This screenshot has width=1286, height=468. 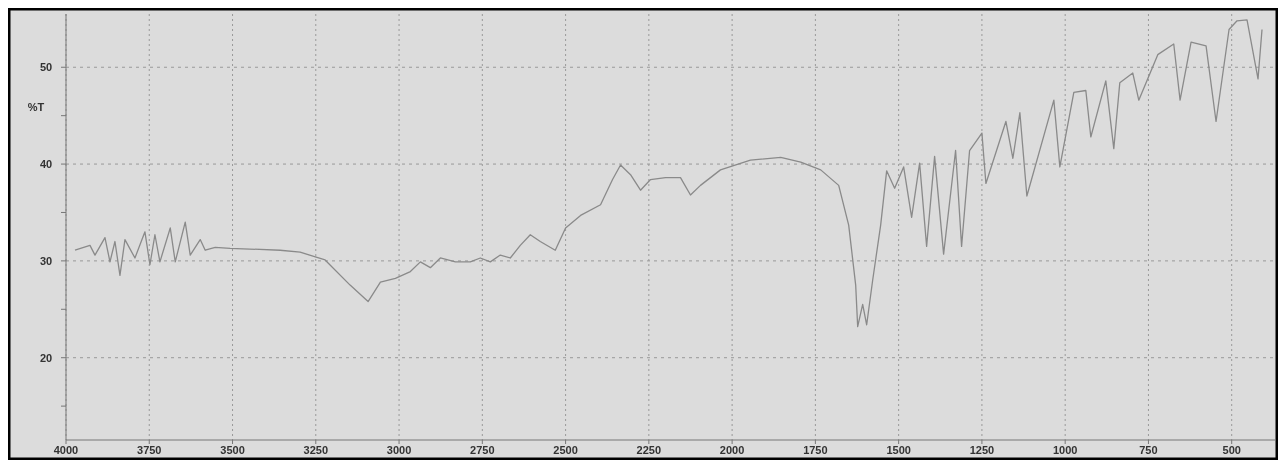 I want to click on x-tick-label: 3250, so click(x=316, y=450).